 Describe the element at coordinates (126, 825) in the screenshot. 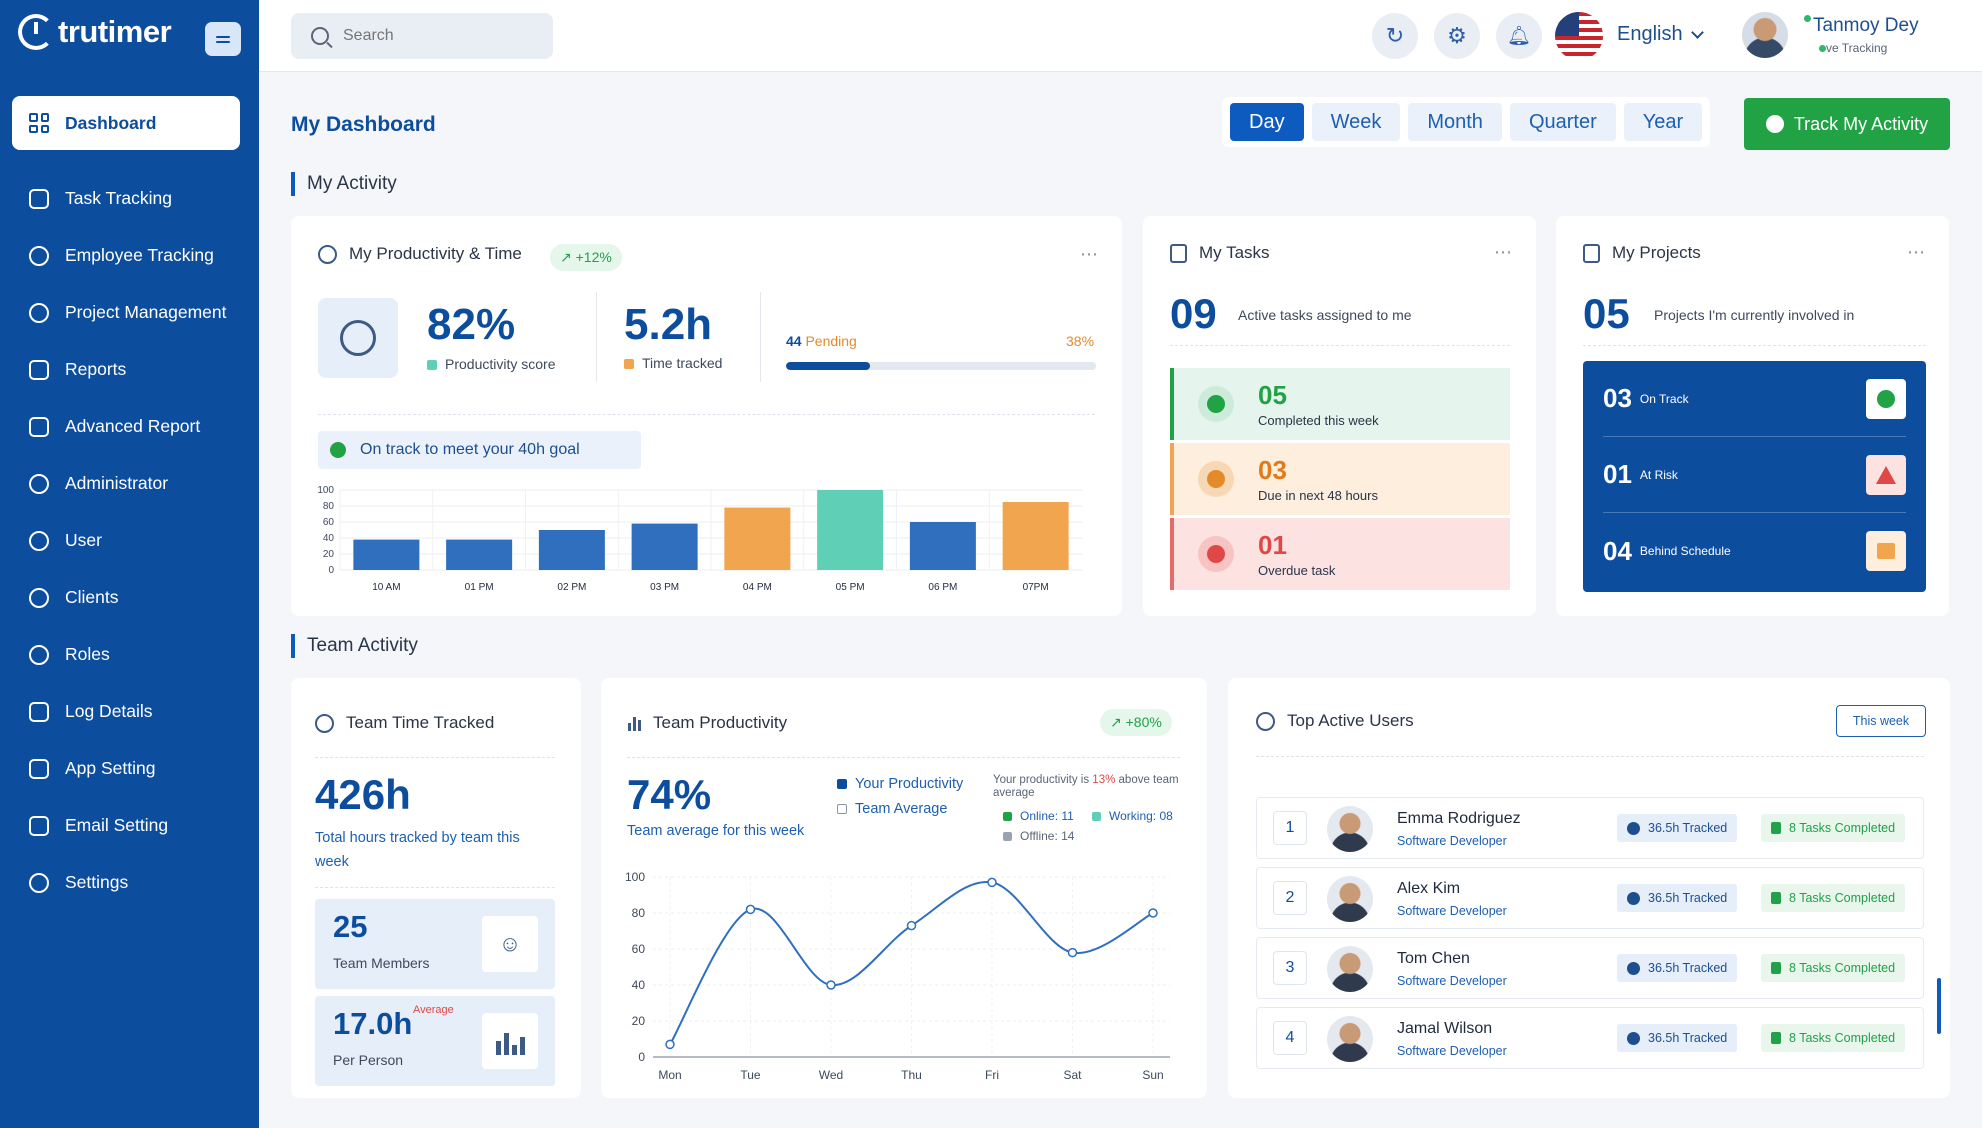

I see `sidebar-item-email-setting: Email Setting` at that location.